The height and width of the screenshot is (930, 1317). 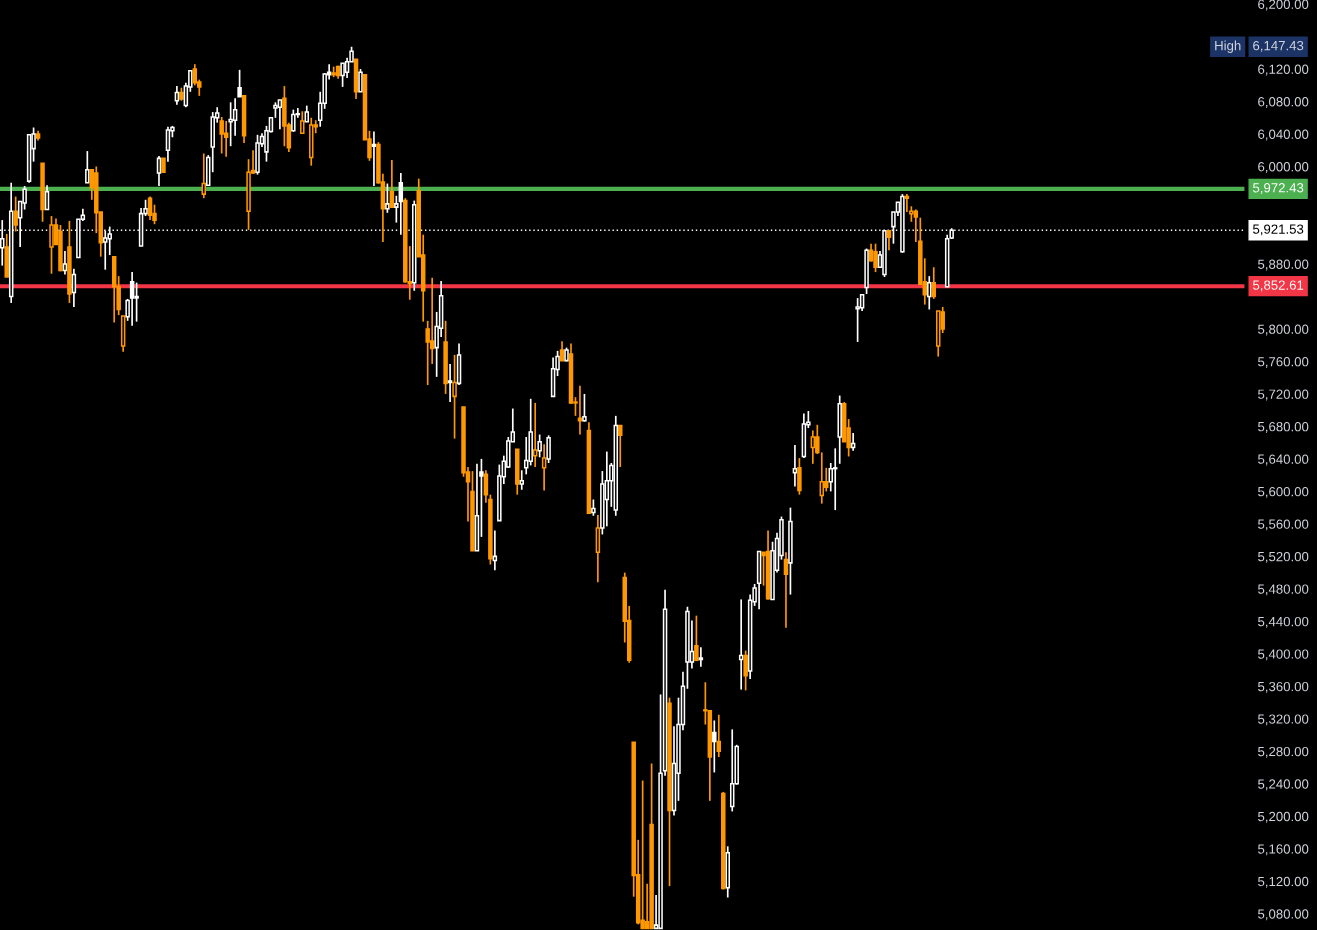 What do you see at coordinates (1283, 622) in the screenshot?
I see `y-tick-label: 5,440.00` at bounding box center [1283, 622].